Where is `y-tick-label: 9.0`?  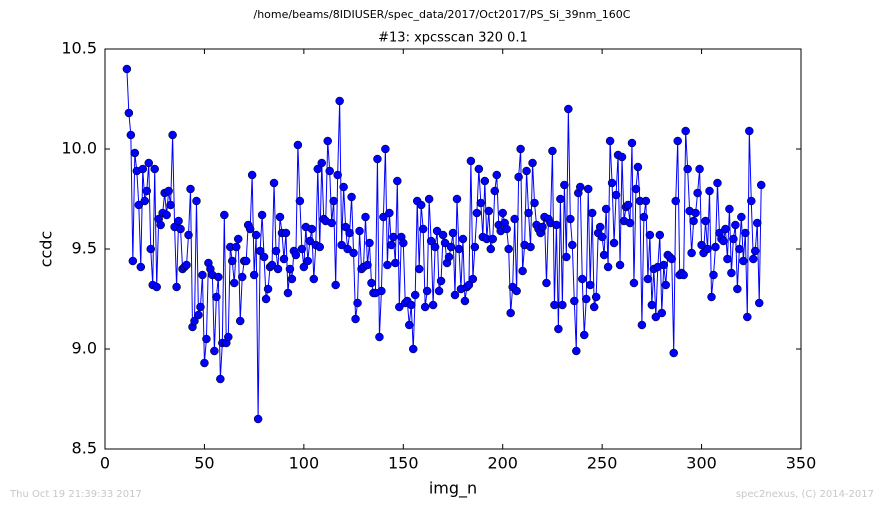
y-tick-label: 9.0 is located at coordinates (84, 348).